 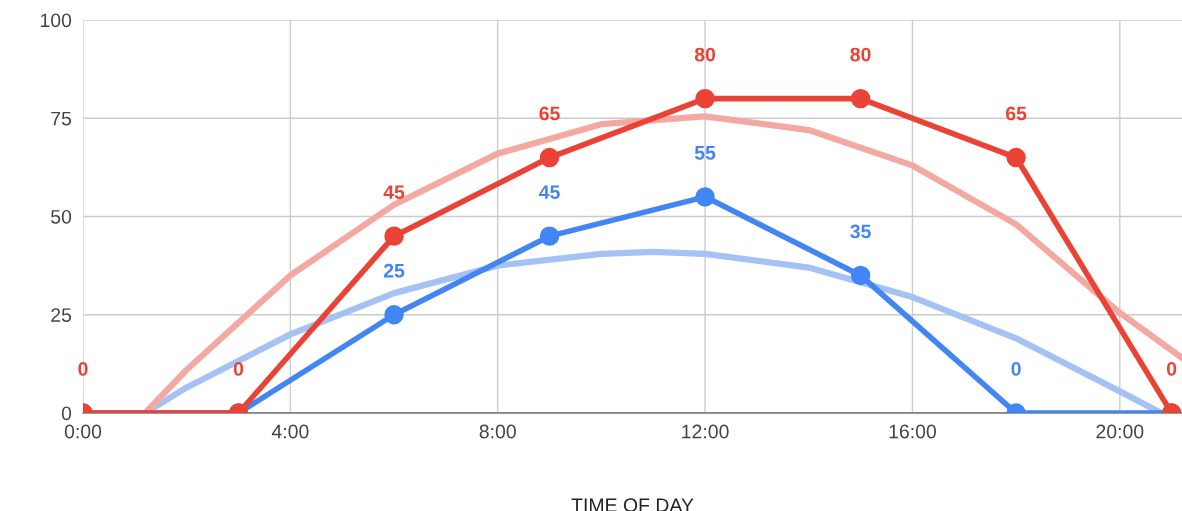 I want to click on y-tick-label: 25, so click(x=61, y=315).